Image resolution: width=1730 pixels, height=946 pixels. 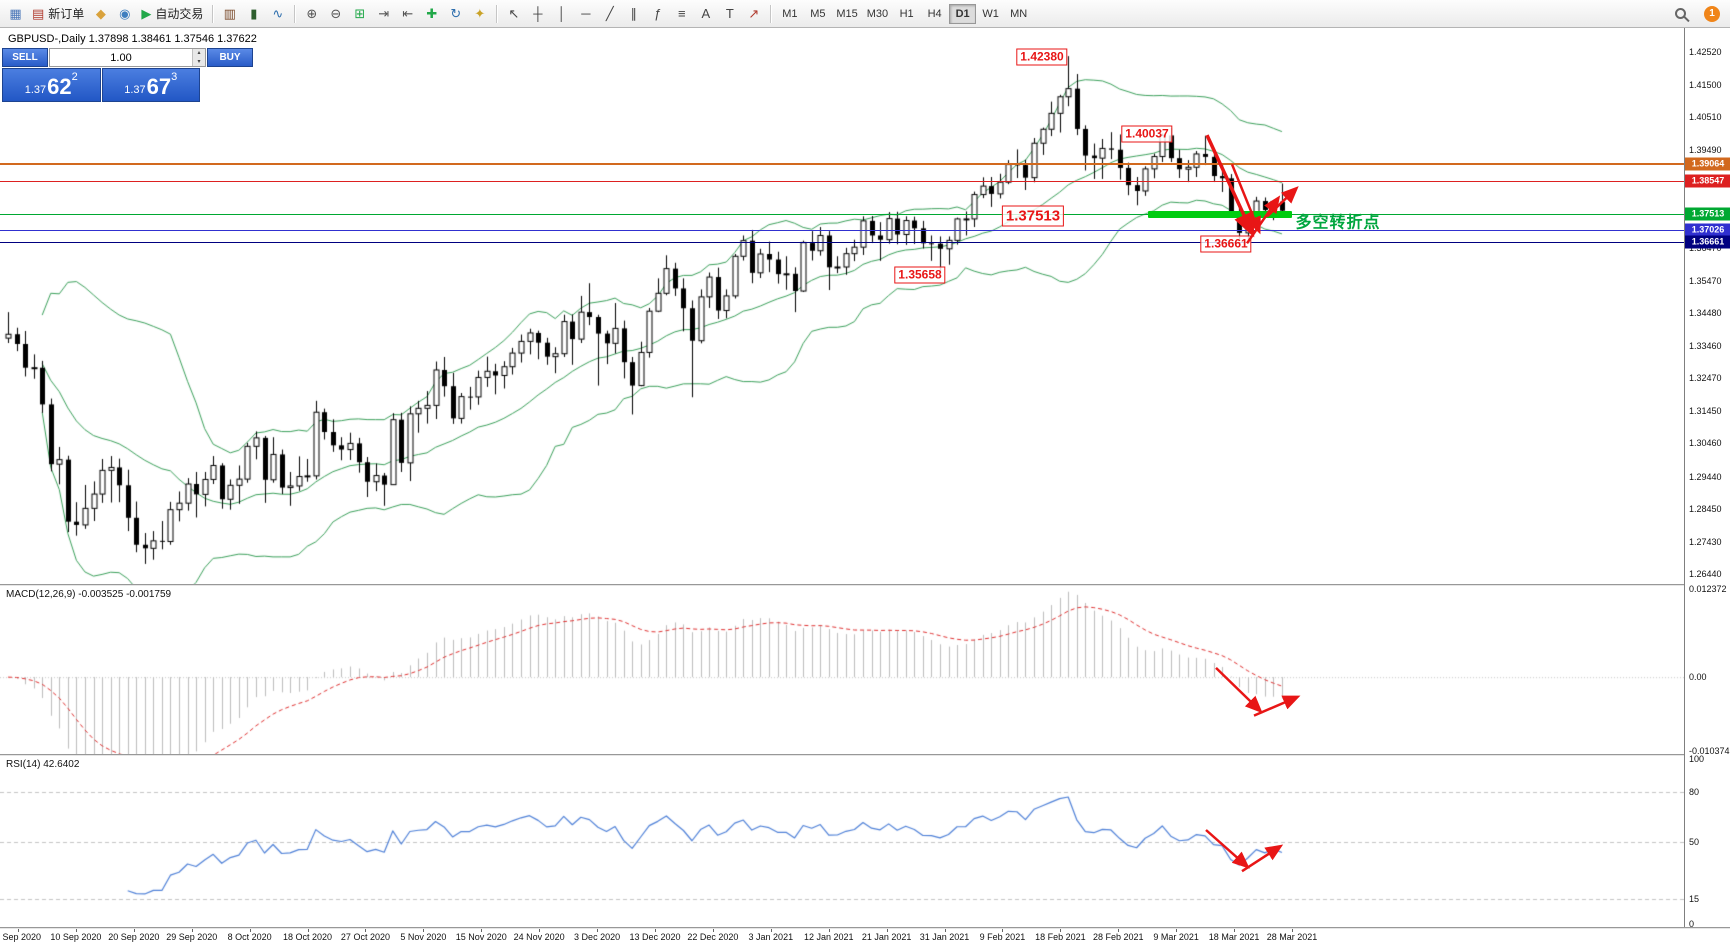 I want to click on autotrading-button: ▶ 自动交易, so click(x=172, y=14).